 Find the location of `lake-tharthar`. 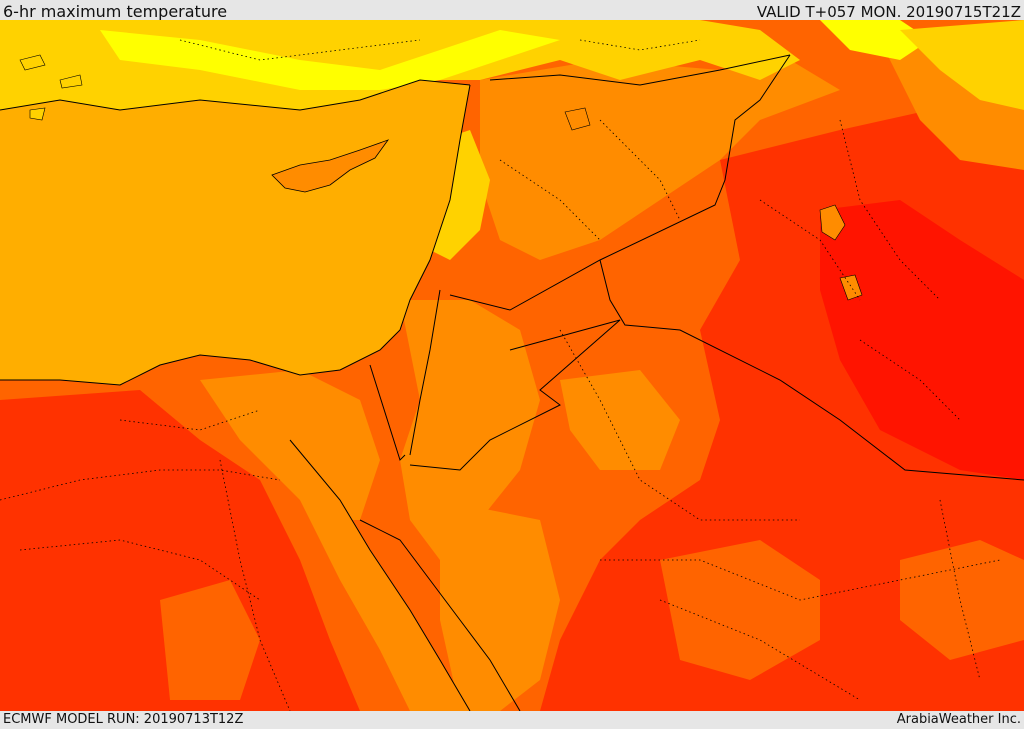

lake-tharthar is located at coordinates (832, 222).